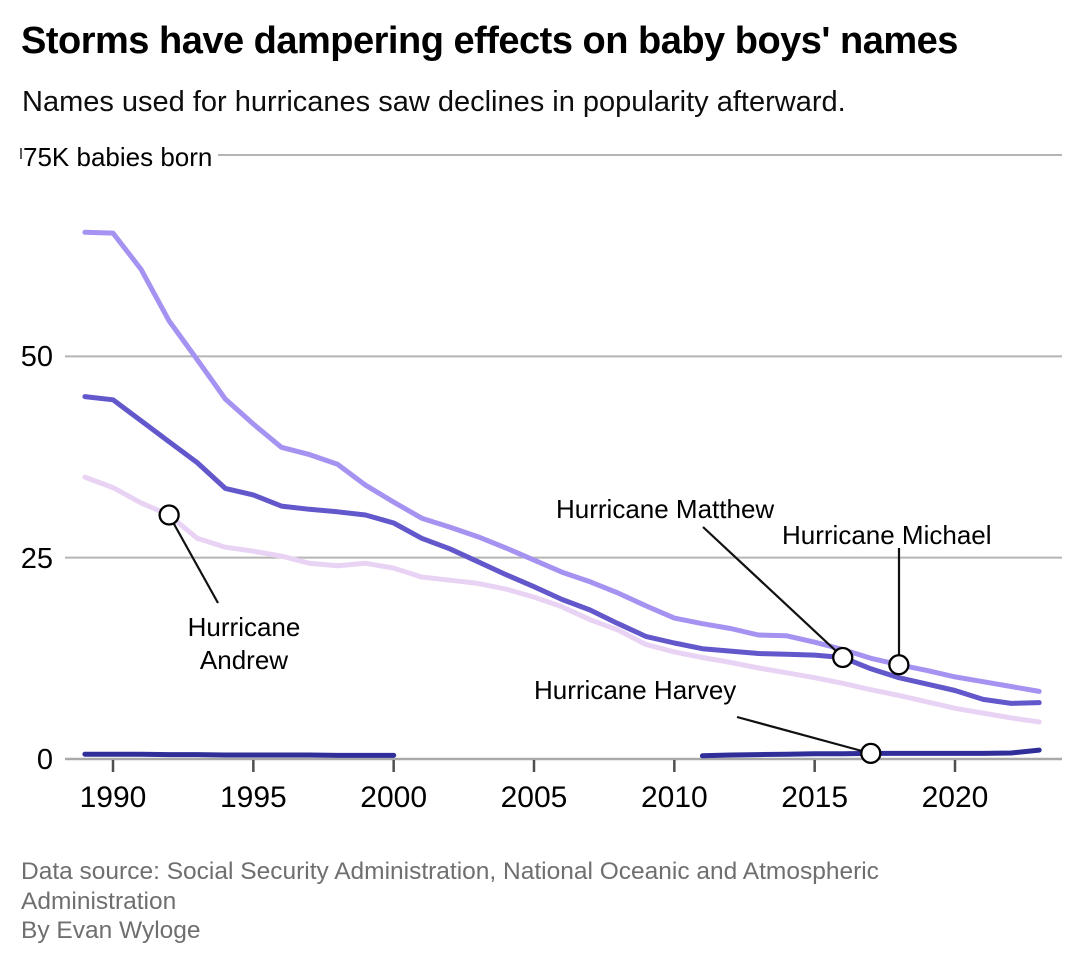 The image size is (1080, 968). Describe the element at coordinates (118, 157) in the screenshot. I see `y-axis-unit-label: 75K babies born` at that location.